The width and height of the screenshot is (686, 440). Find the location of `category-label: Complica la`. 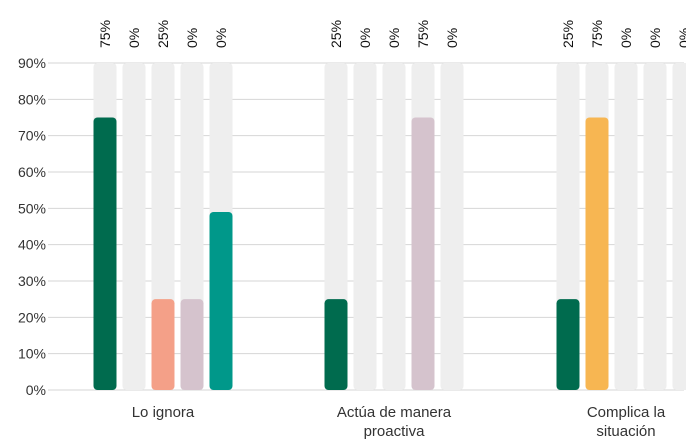

category-label: Complica la is located at coordinates (626, 412).